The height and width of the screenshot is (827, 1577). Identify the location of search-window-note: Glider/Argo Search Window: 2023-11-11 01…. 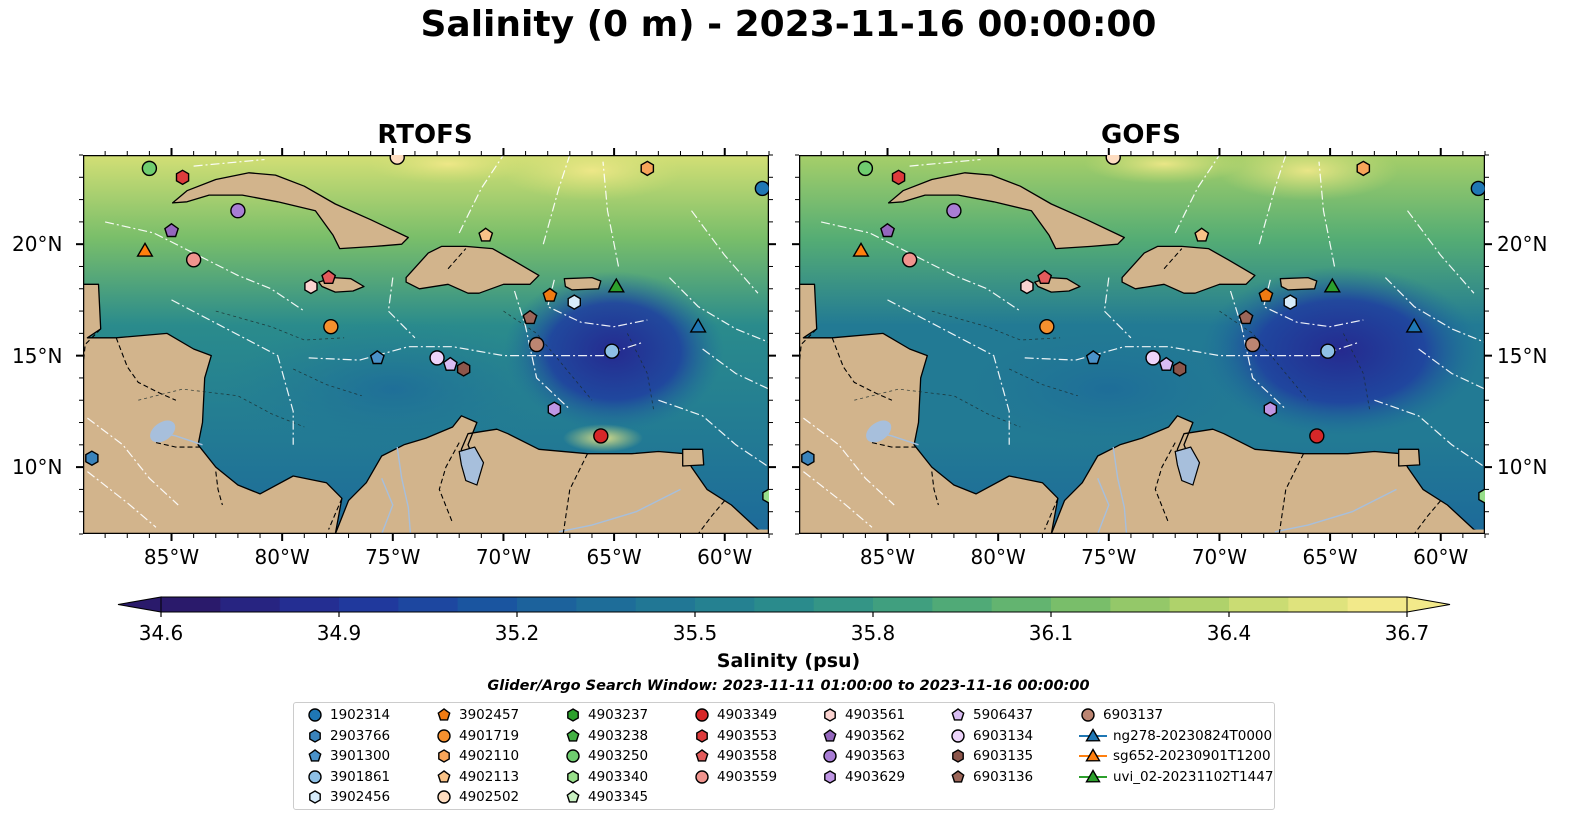
(788, 686).